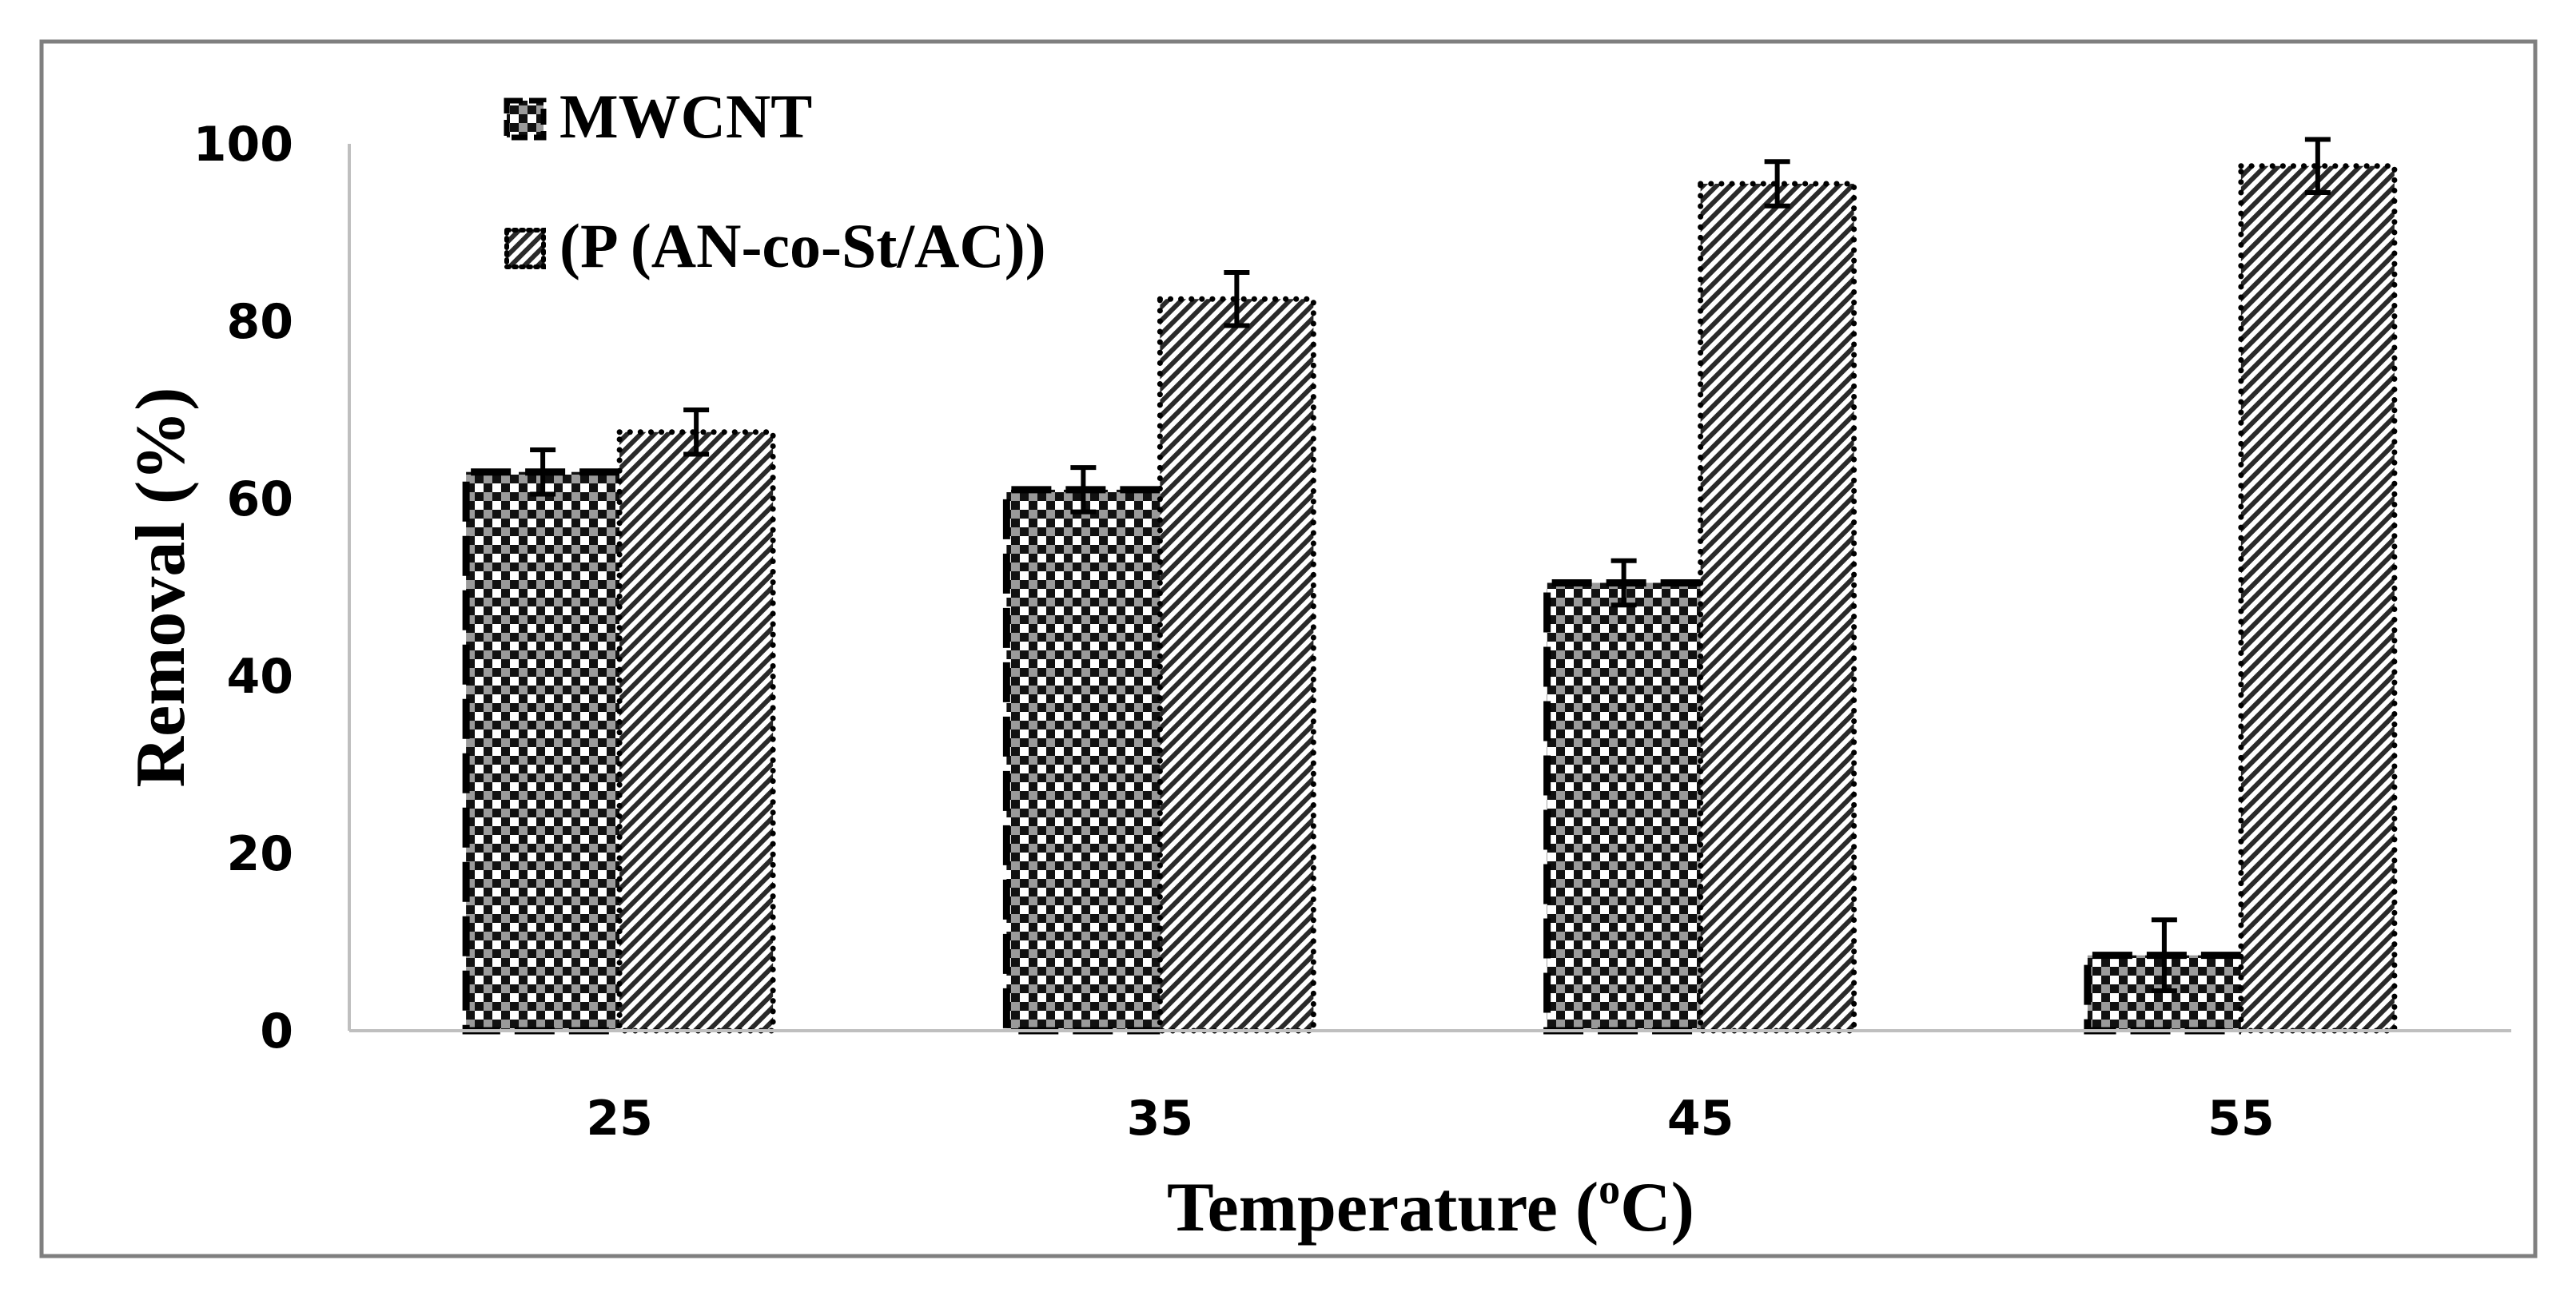 The height and width of the screenshot is (1292, 2576). I want to click on y-axis-title: Removal (%), so click(161, 588).